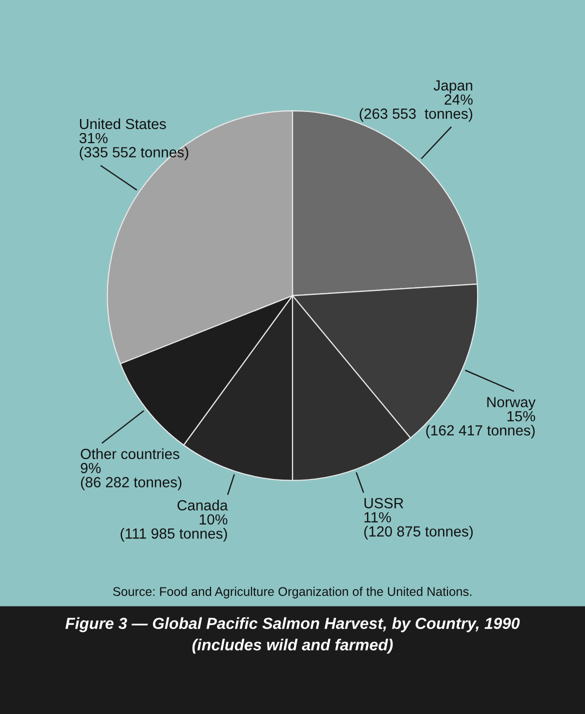  What do you see at coordinates (292, 646) in the screenshot?
I see `text: (includes wild and farmed)` at bounding box center [292, 646].